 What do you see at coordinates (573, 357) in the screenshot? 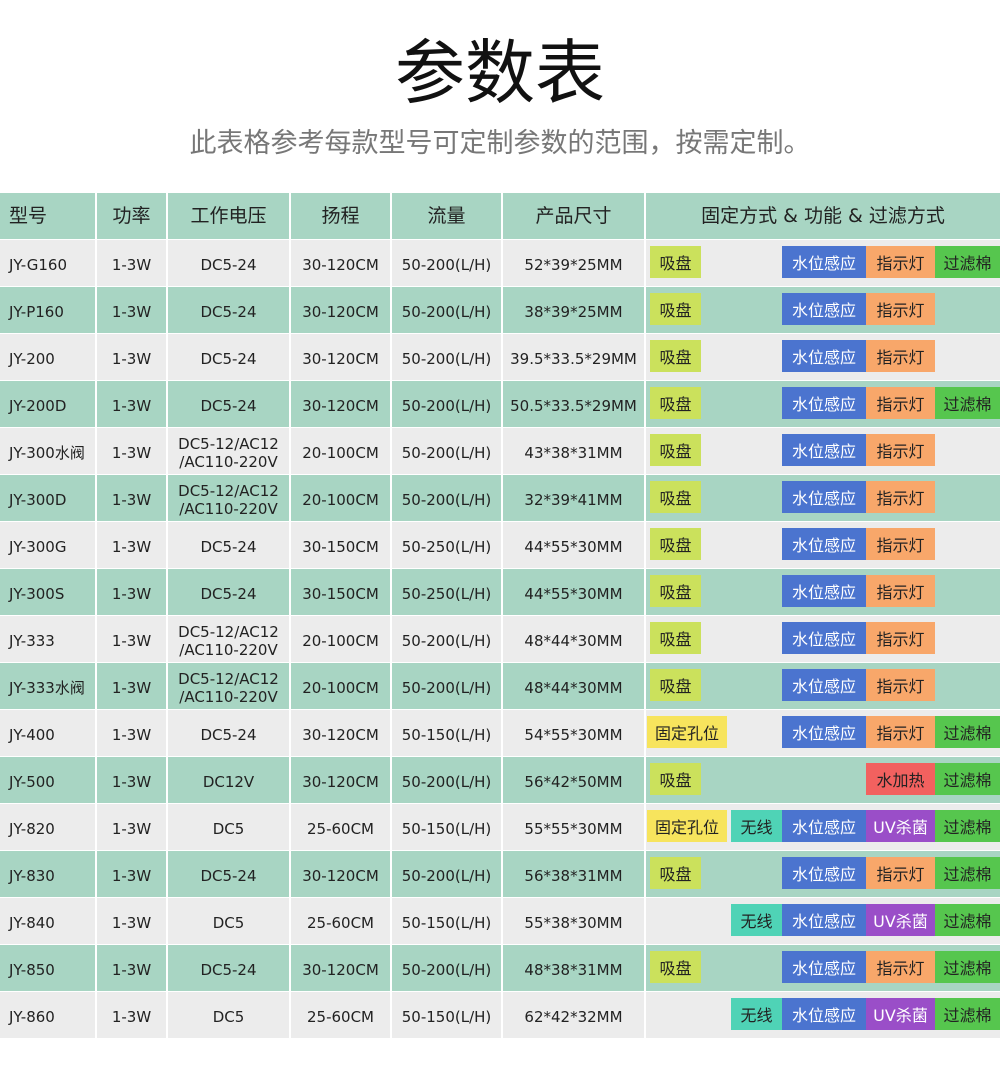
I see `cell: 39.5*33.5*29MM` at bounding box center [573, 357].